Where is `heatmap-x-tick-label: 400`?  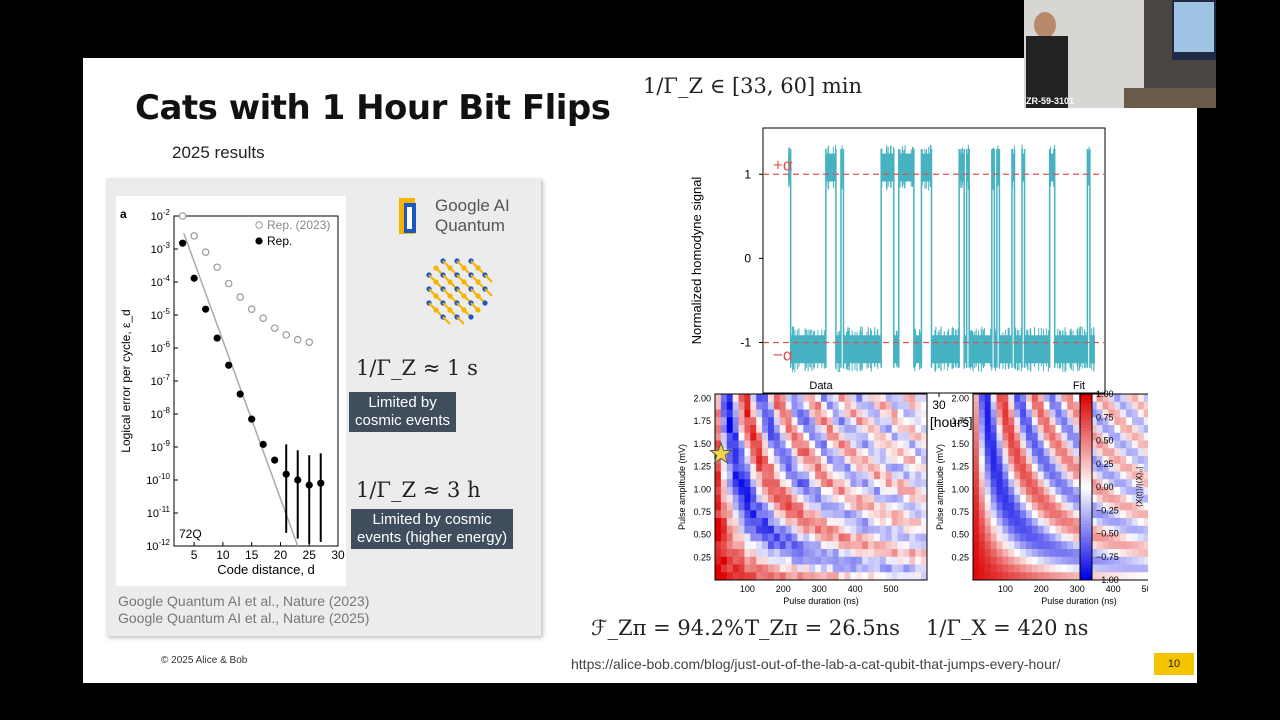 heatmap-x-tick-label: 400 is located at coordinates (855, 589).